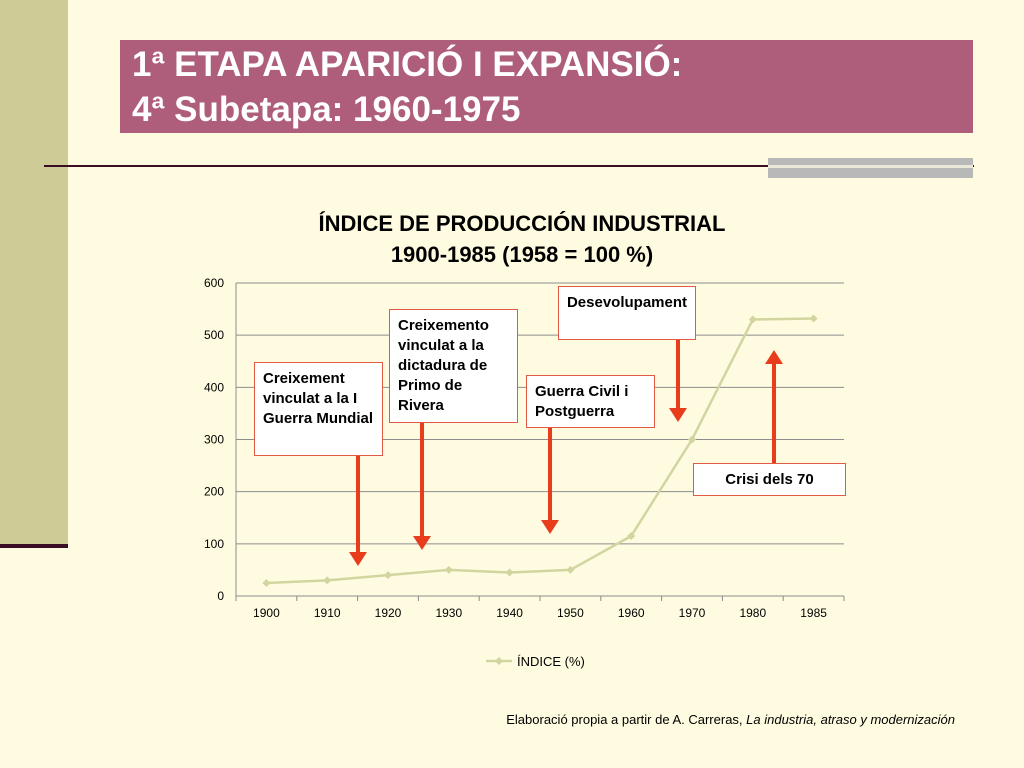  I want to click on slide-title-line-1: 1ª ETAPA APARICIÓ I EXPANSIÓ:, so click(407, 64).